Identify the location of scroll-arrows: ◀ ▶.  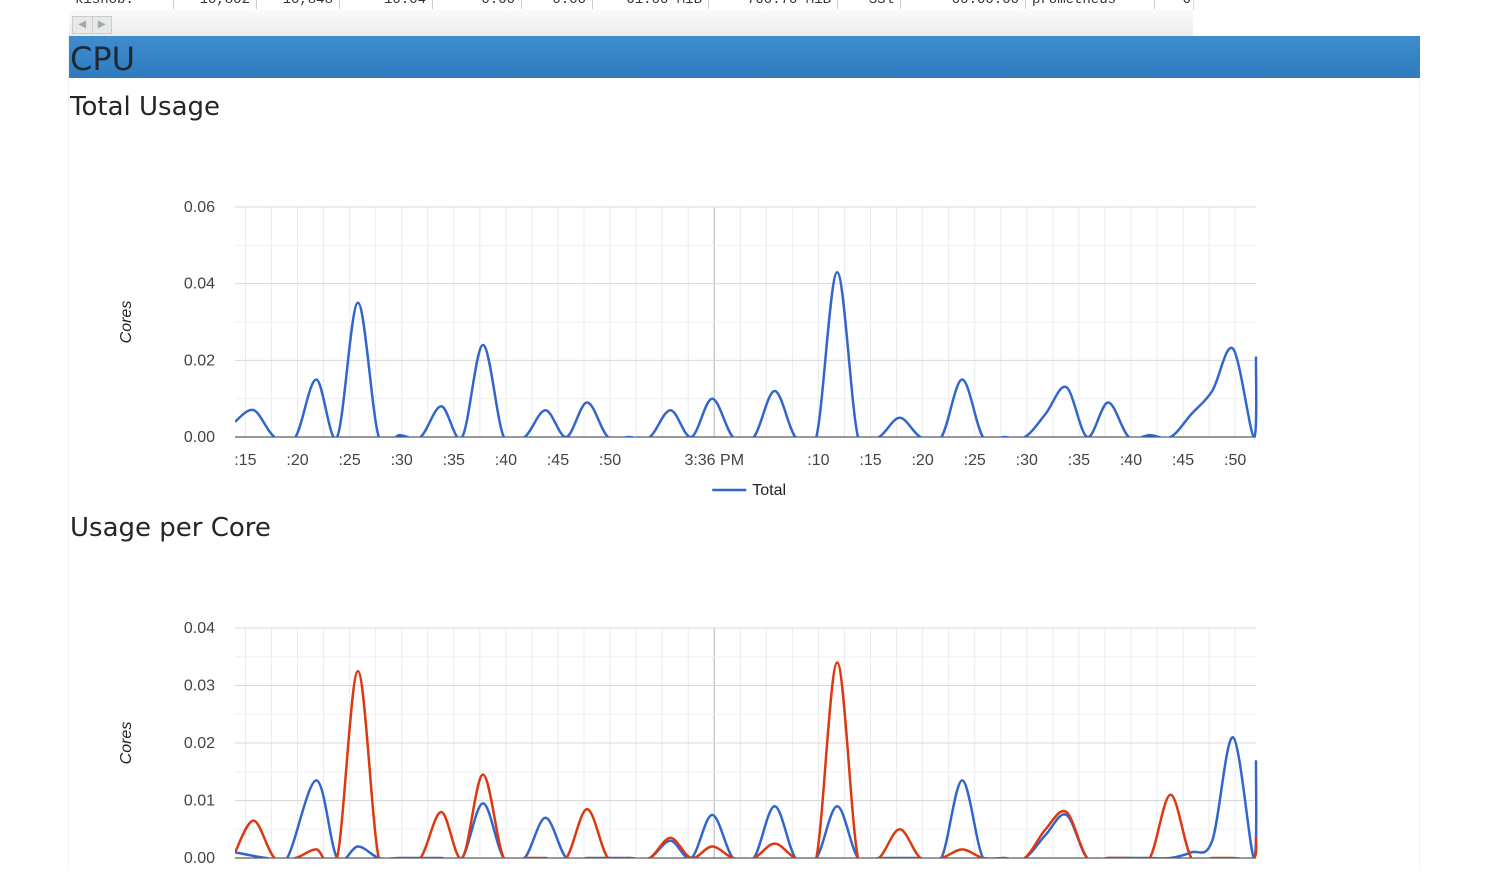
(92, 25).